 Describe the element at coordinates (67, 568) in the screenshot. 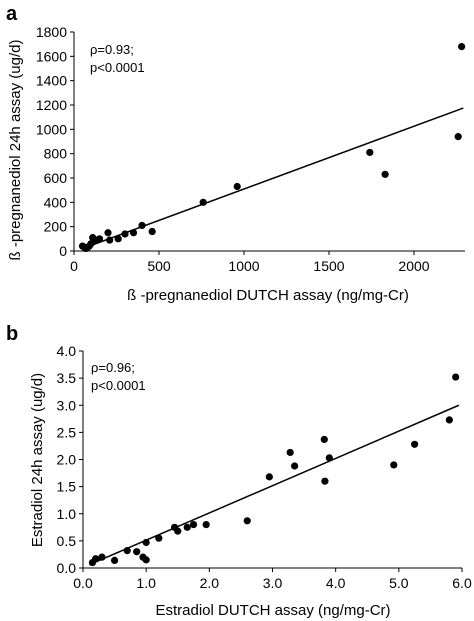

I see `panel-b-y-tick-label: 0.0` at that location.